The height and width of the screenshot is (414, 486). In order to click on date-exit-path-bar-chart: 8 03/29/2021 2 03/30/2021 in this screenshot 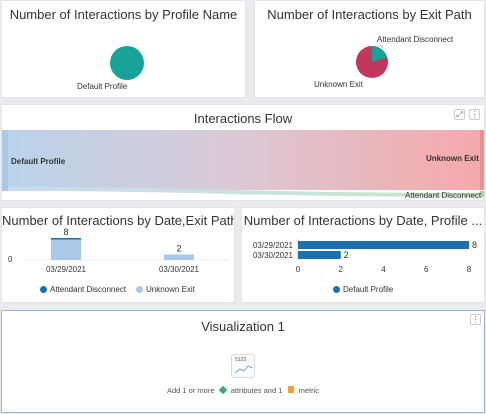, I will do `click(118, 255)`.